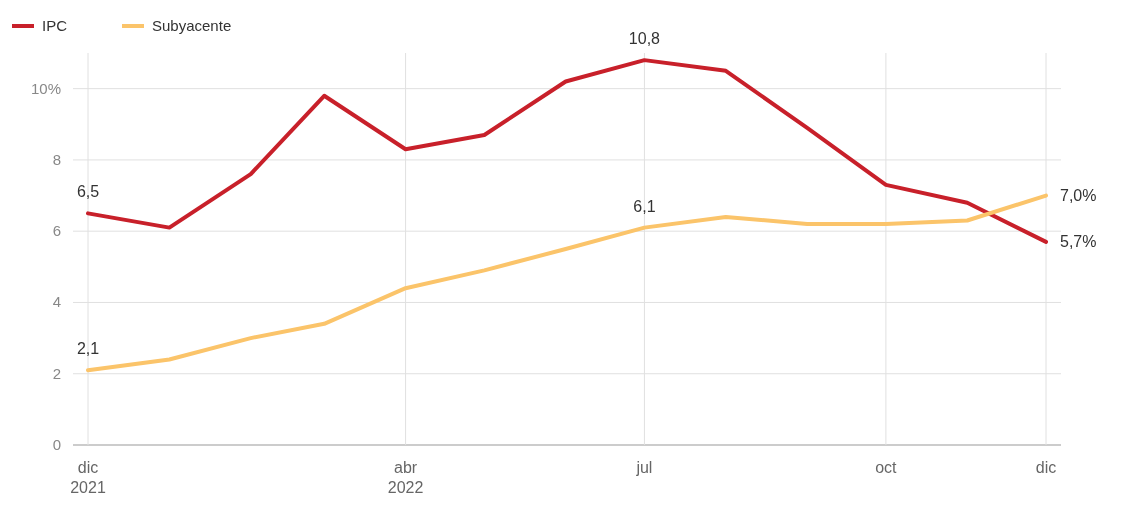 Image resolution: width=1130 pixels, height=513 pixels. What do you see at coordinates (886, 467) in the screenshot?
I see `x-tick-label: oct` at bounding box center [886, 467].